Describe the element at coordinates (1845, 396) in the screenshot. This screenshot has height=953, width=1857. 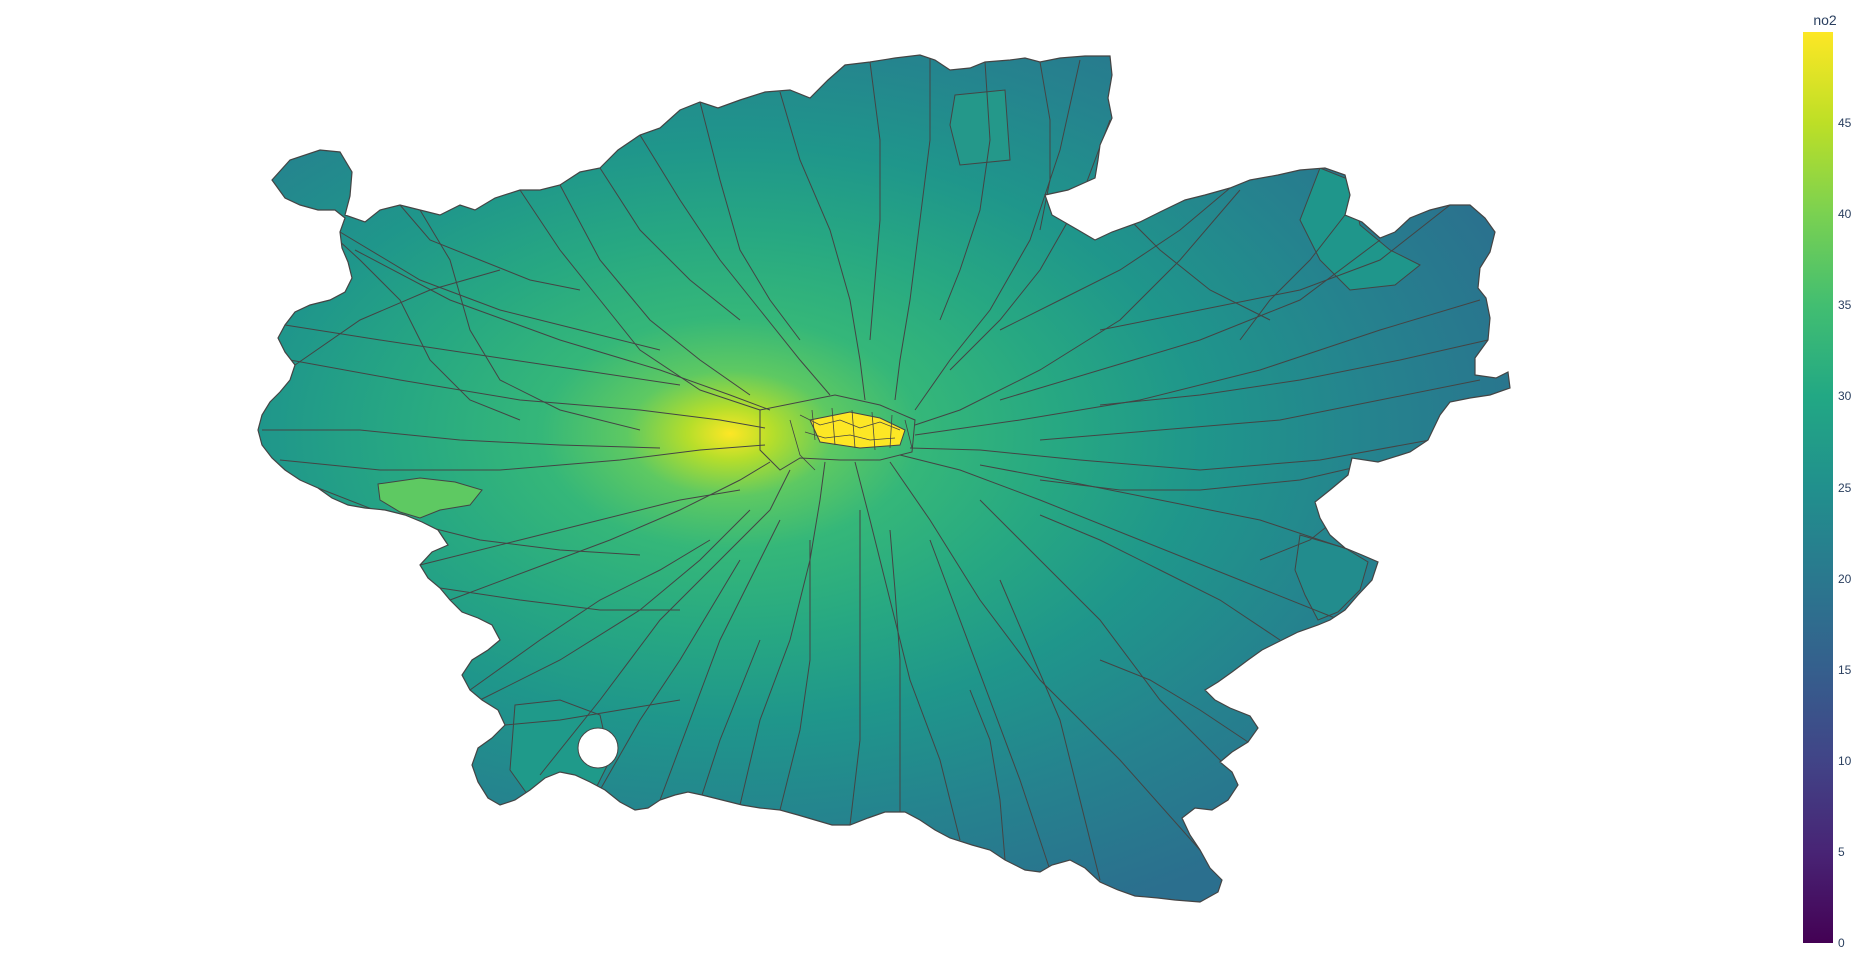
I see `colorbar-tick-label: 30` at that location.